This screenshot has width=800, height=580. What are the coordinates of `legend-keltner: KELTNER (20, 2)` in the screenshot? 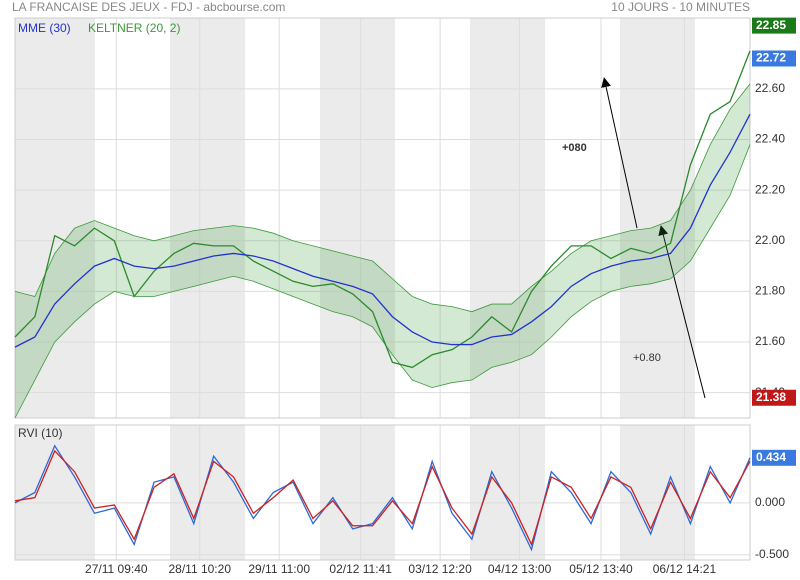 It's located at (134, 28).